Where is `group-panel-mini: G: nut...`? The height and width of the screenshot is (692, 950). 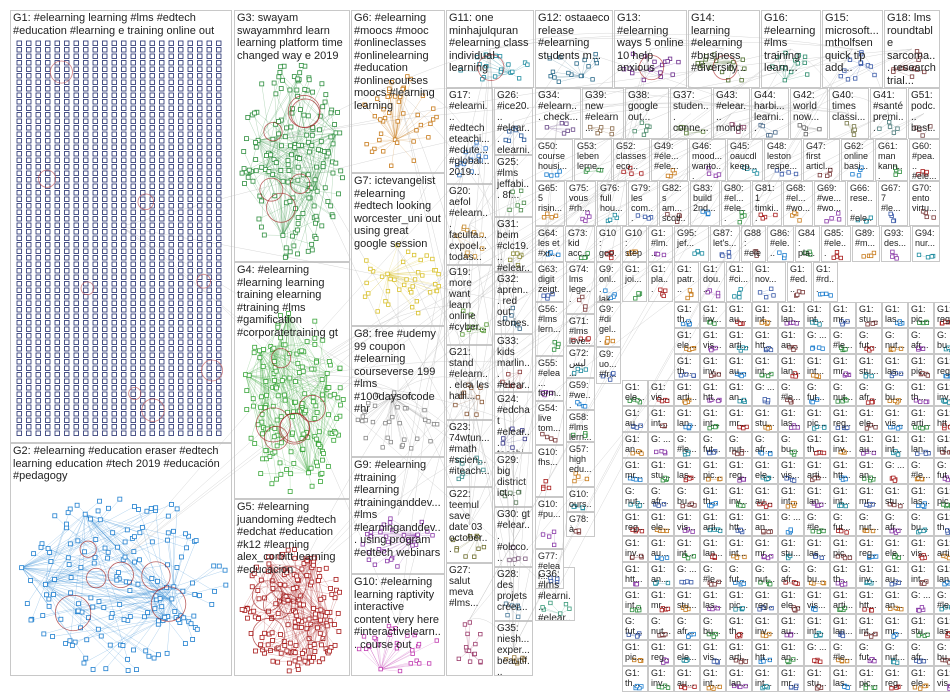 group-panel-mini: G: nut... is located at coordinates (895, 341).